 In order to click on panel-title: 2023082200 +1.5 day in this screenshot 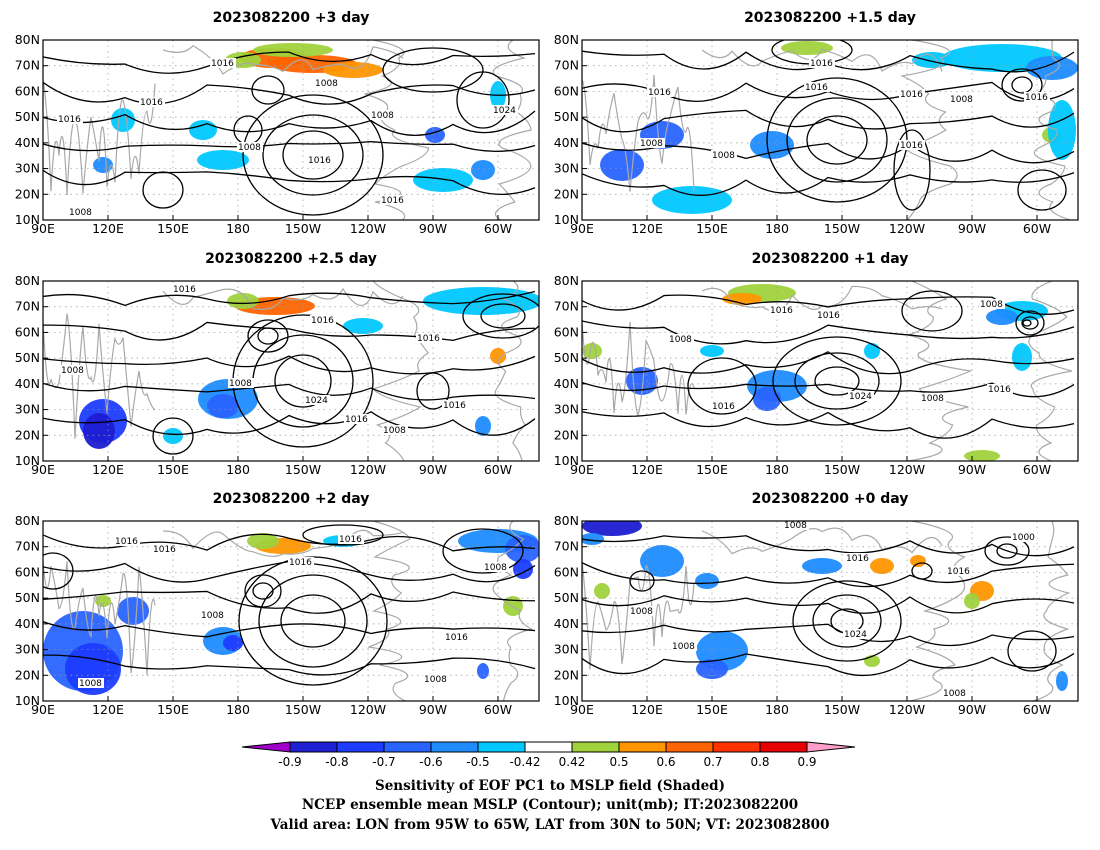, I will do `click(830, 18)`.